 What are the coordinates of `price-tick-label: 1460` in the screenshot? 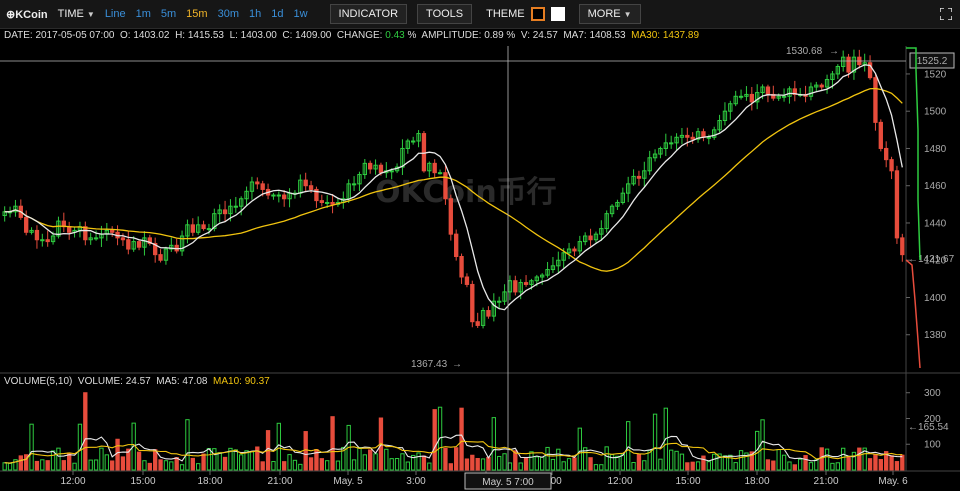 It's located at (935, 186).